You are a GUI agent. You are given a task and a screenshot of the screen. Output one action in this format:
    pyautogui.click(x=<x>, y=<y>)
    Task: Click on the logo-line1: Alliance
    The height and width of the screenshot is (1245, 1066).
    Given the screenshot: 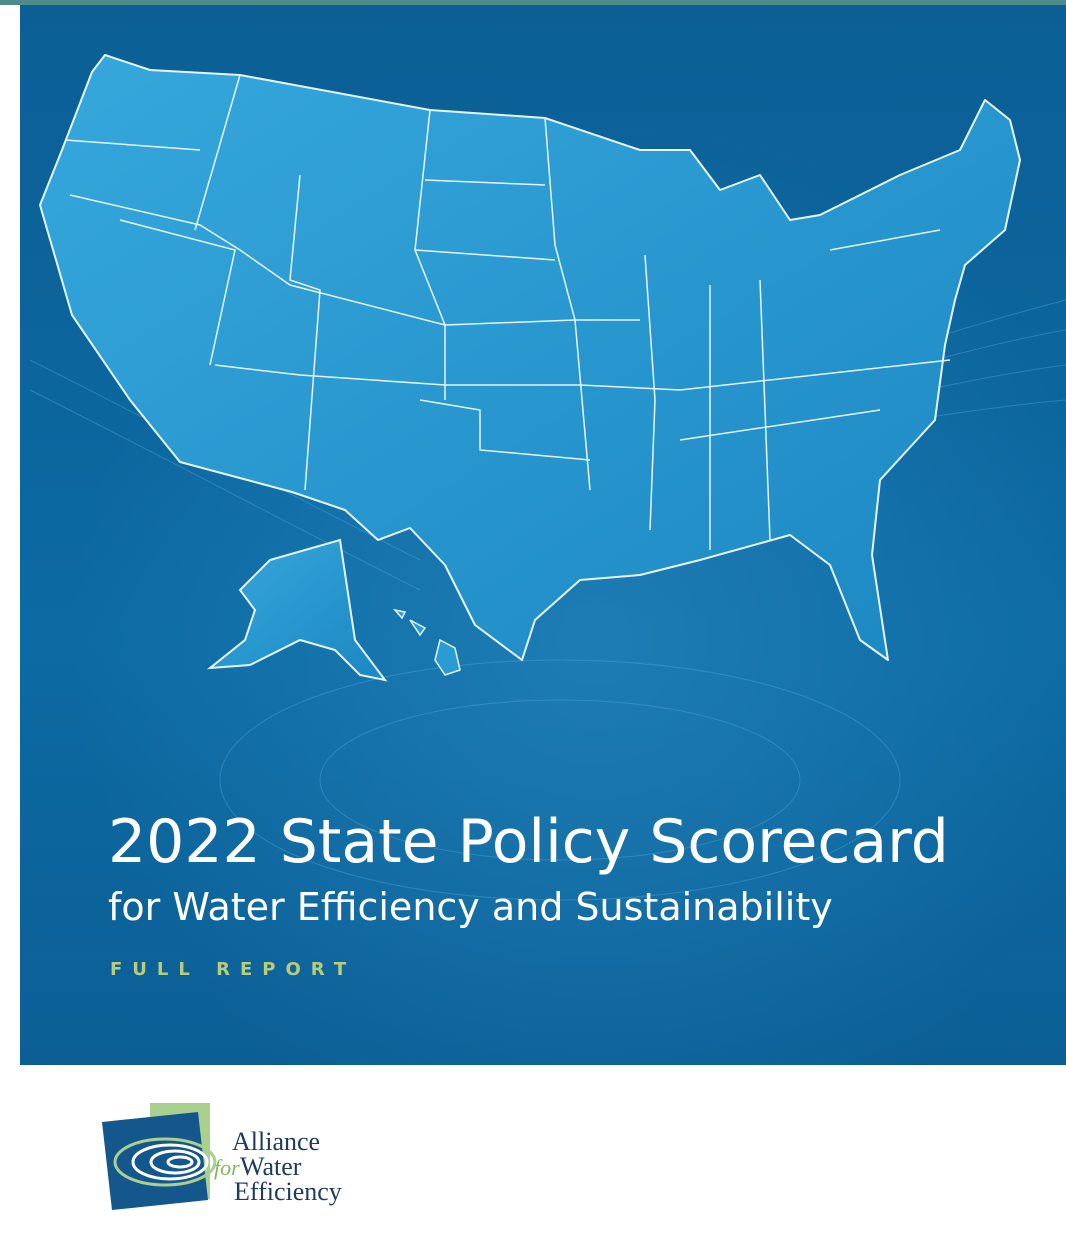 What is the action you would take?
    pyautogui.click(x=276, y=1141)
    